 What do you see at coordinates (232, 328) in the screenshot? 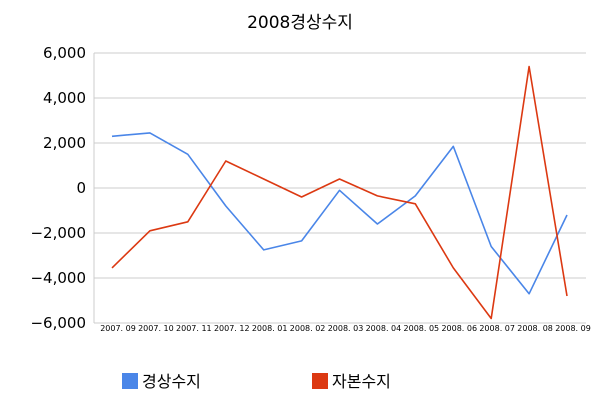
I see `x-tick-label: 2007. 12` at bounding box center [232, 328].